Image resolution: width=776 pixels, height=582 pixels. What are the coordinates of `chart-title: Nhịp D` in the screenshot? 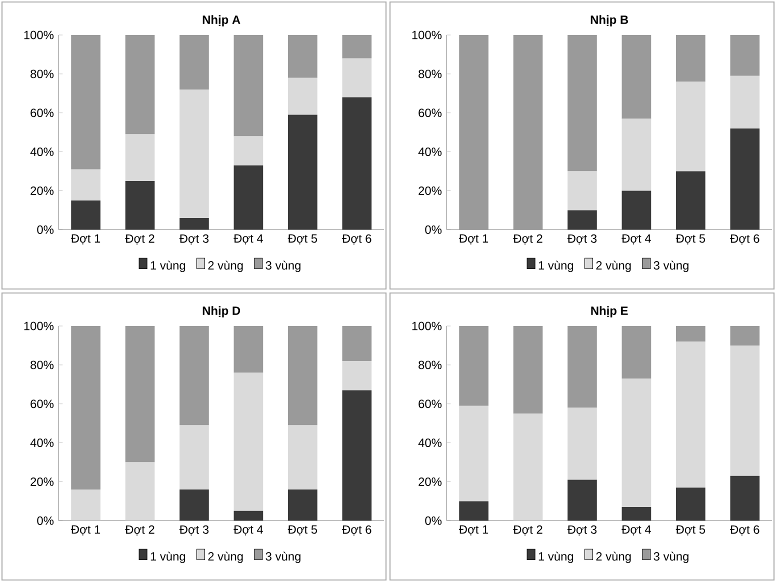 It's located at (221, 312).